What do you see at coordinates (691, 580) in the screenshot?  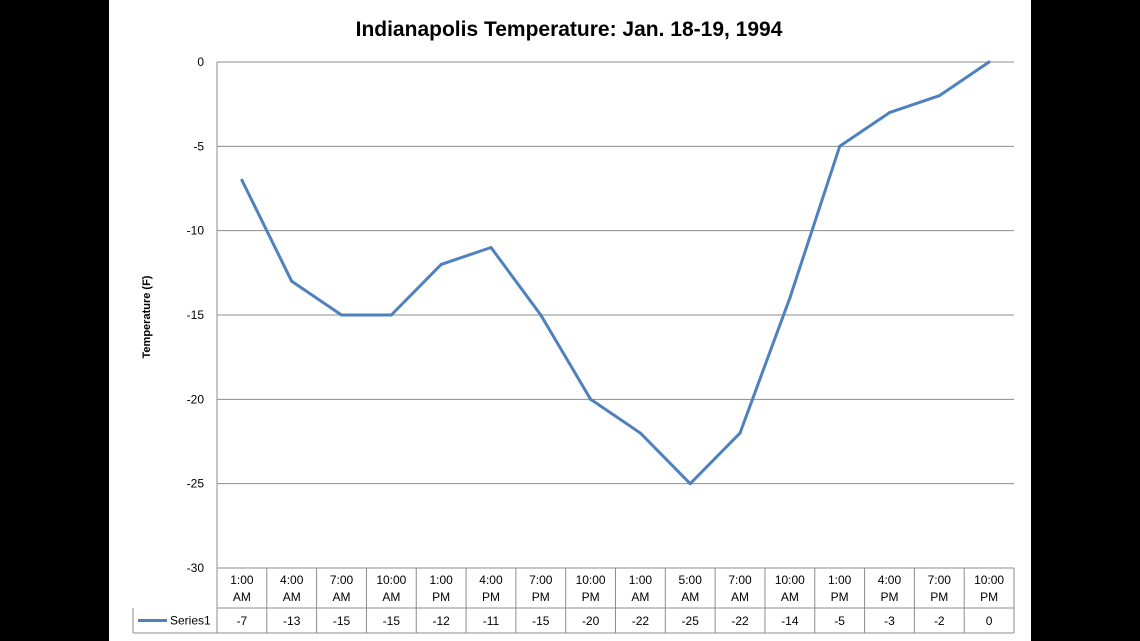 I see `x-category-label: 5:00` at bounding box center [691, 580].